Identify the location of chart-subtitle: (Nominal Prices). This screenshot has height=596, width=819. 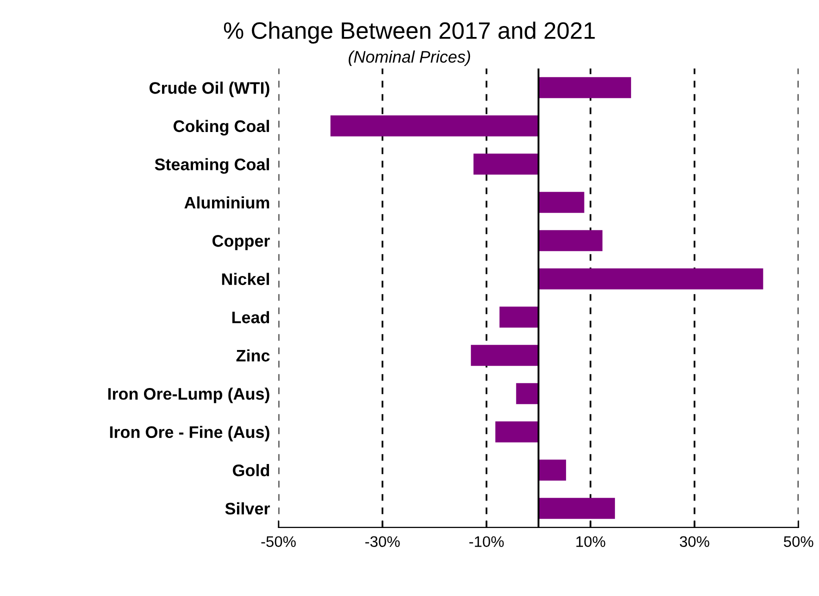
(409, 58).